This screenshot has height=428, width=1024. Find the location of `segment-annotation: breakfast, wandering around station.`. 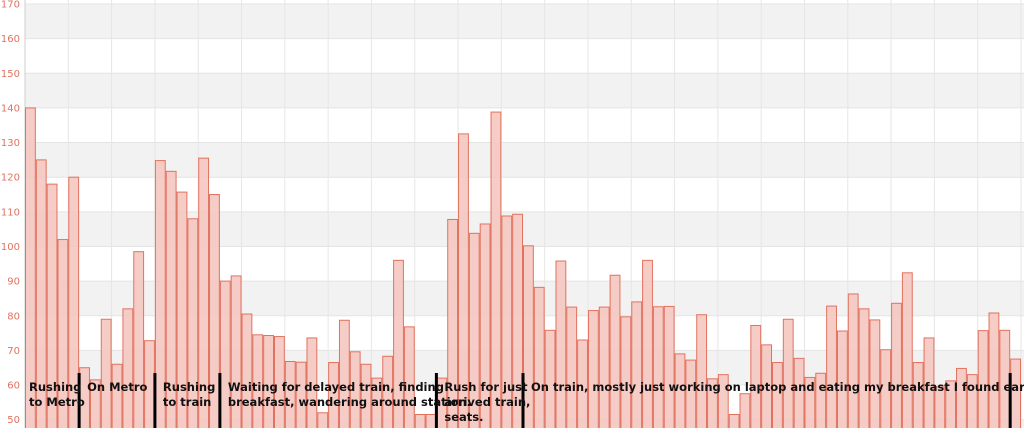

segment-annotation: breakfast, wandering around station. is located at coordinates (349, 402).